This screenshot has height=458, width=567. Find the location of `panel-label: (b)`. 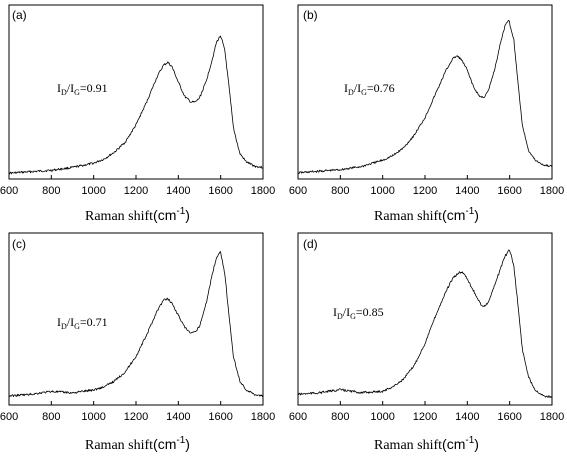

panel-label: (b) is located at coordinates (310, 15).